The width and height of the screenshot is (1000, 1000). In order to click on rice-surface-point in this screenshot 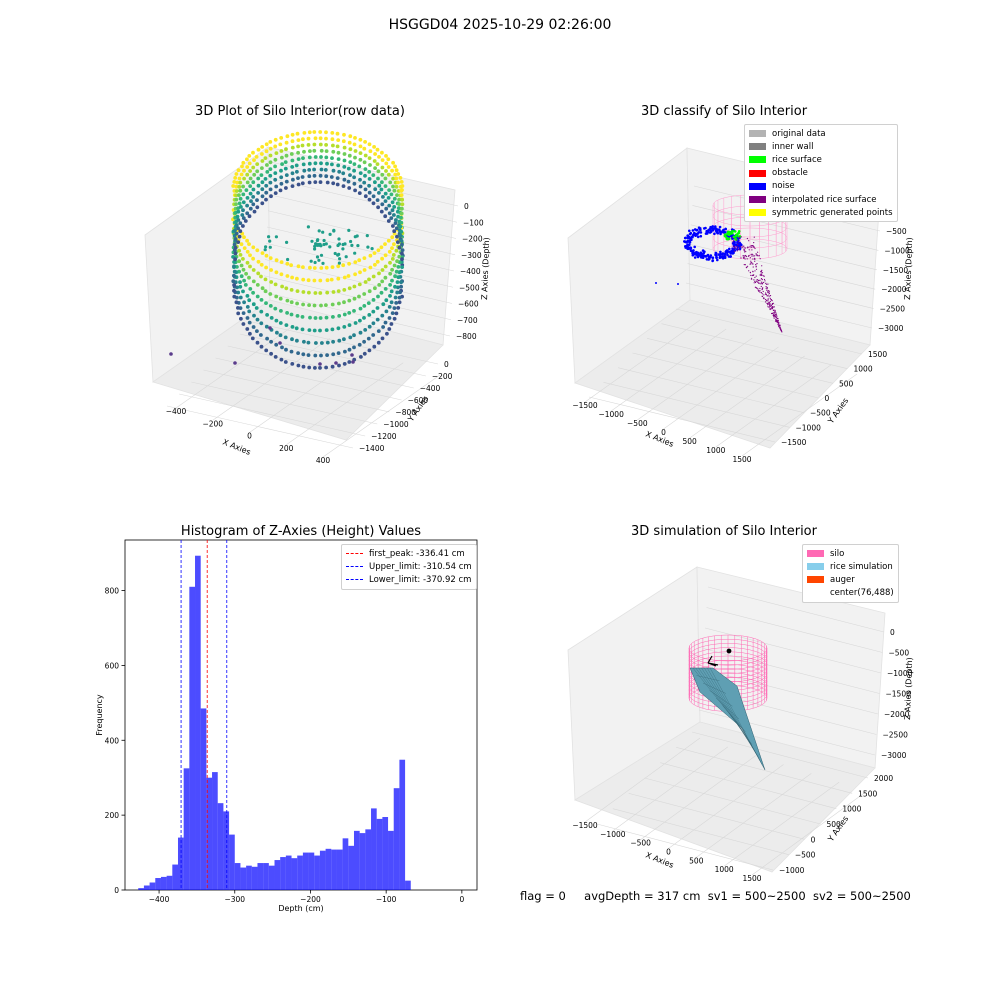, I will do `click(728, 239)`.